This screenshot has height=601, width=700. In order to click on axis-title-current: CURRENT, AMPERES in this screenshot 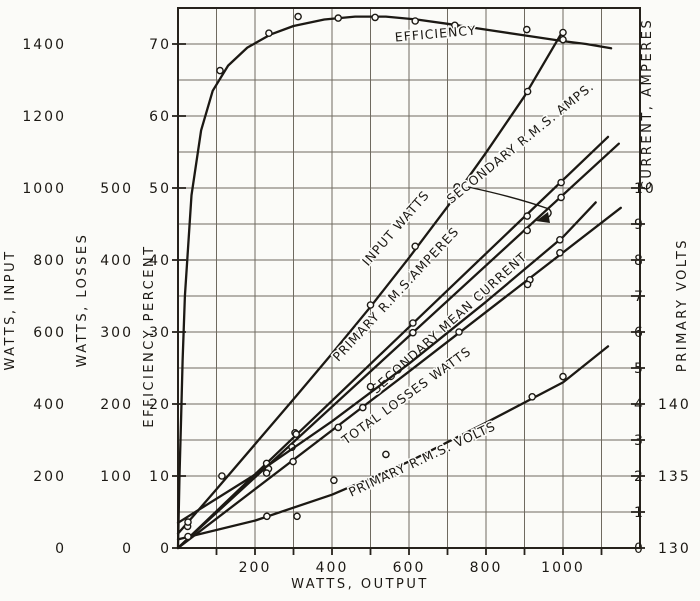, I will do `click(647, 104)`.